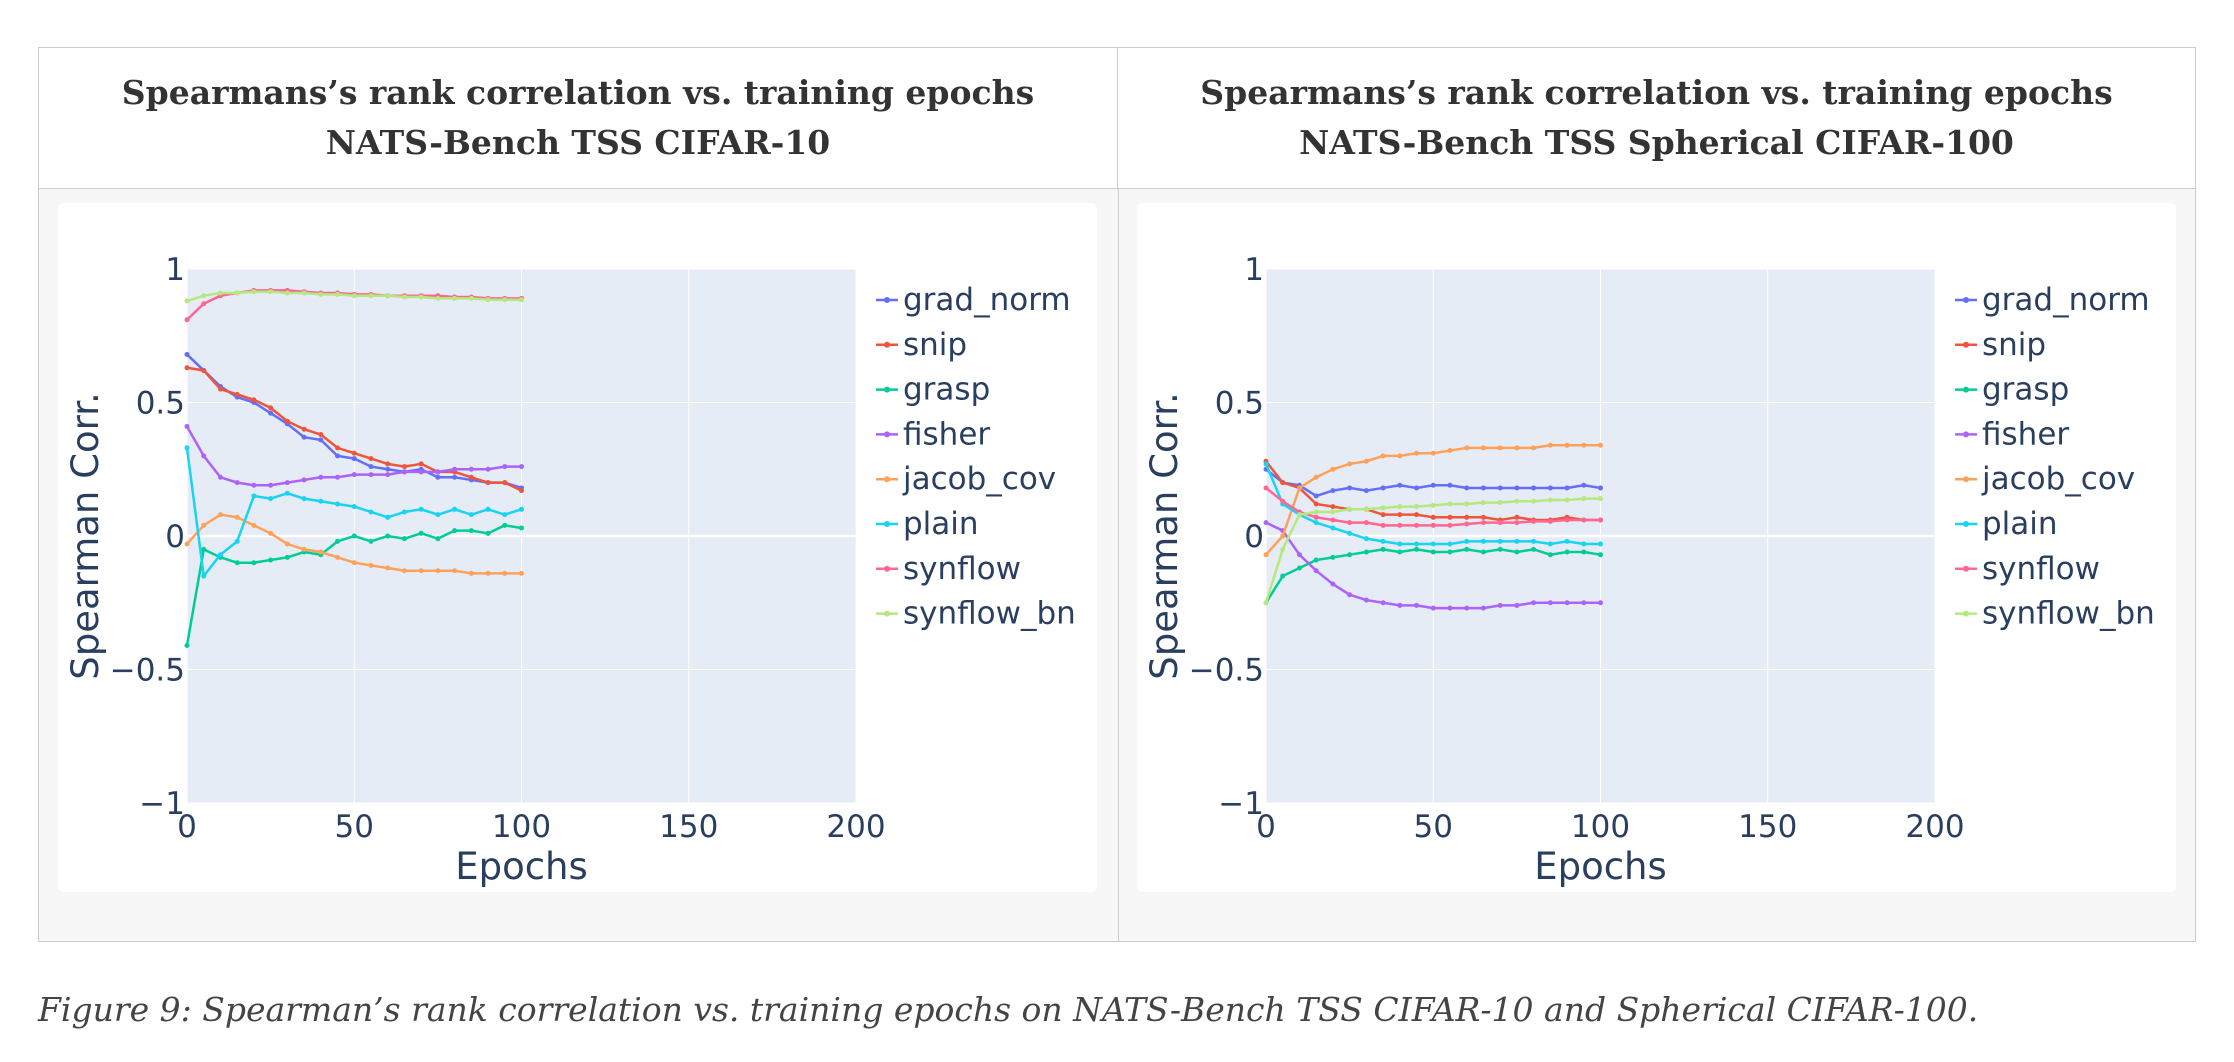 This screenshot has width=2234, height=1062. Describe the element at coordinates (160, 404) in the screenshot. I see `y-tick-label: 0.5` at that location.